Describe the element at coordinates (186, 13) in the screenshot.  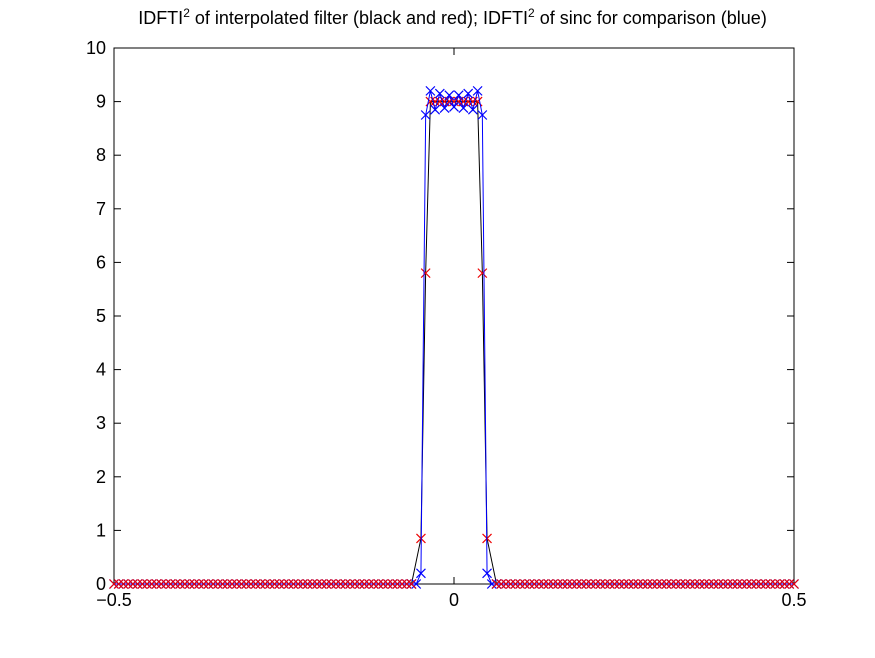
I see `title-sup-1: 2` at that location.